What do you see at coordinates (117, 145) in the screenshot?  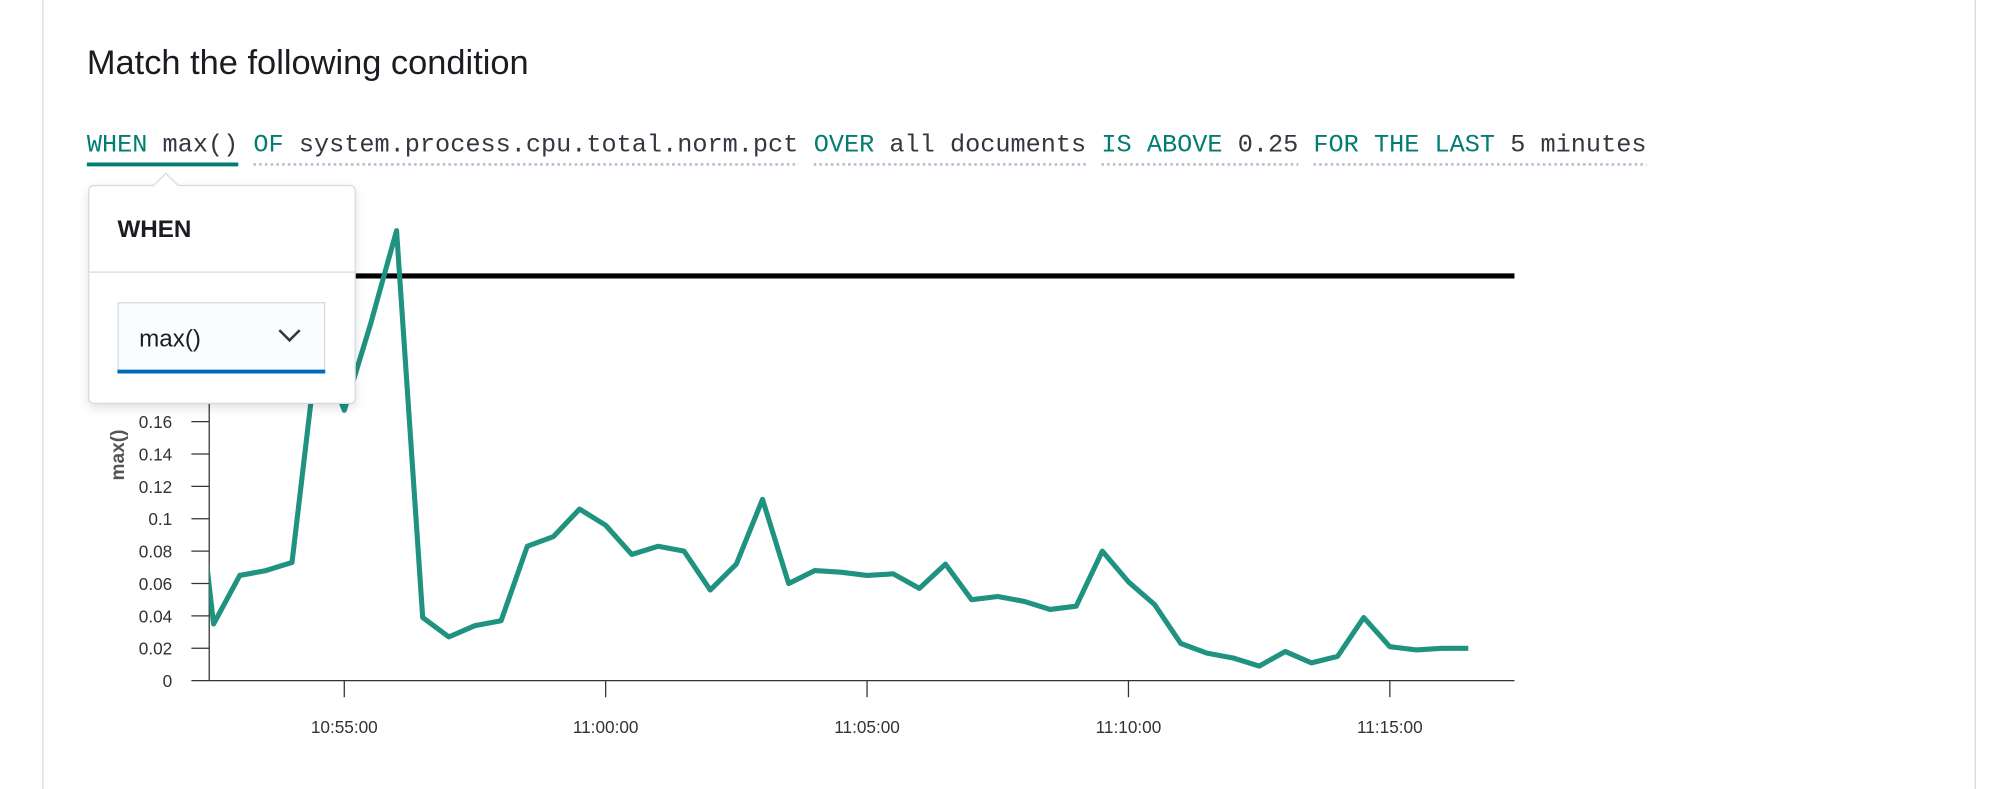 I see `clause-keyword: WHEN` at bounding box center [117, 145].